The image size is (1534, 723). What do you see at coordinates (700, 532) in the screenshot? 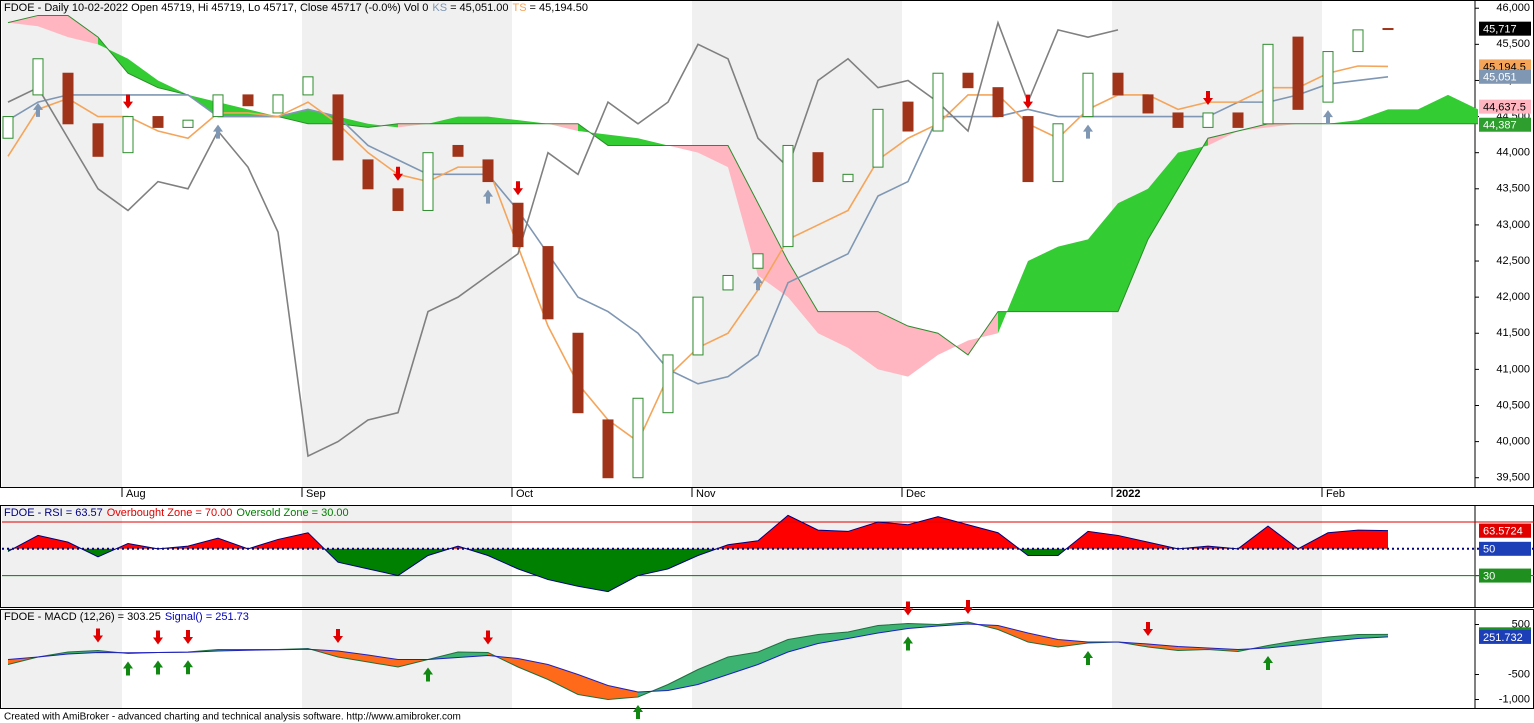
I see `rsi-area-up` at bounding box center [700, 532].